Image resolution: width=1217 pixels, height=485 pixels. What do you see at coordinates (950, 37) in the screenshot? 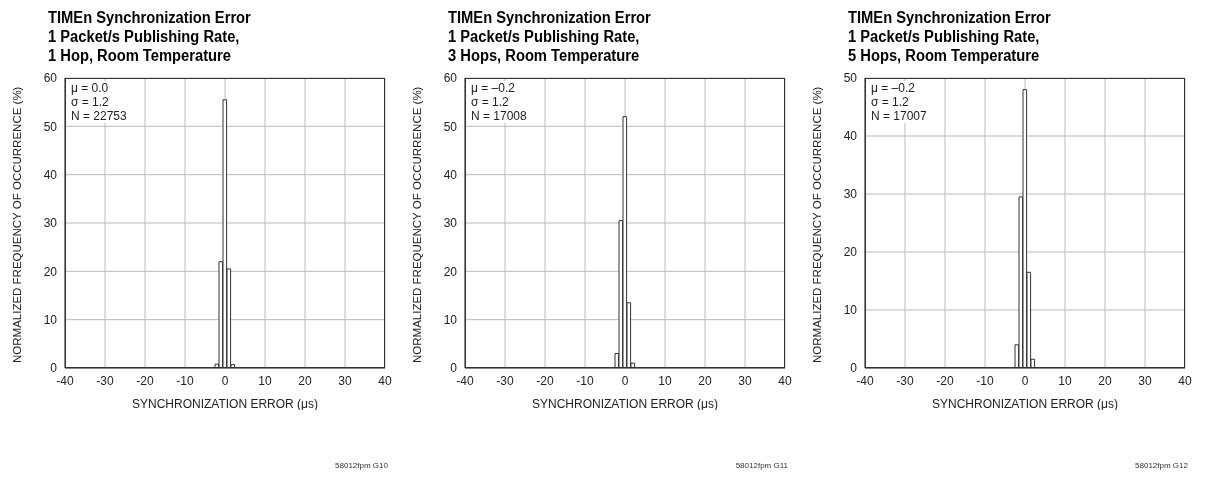
I see `chart-title: TIMEn Synchronization Error 1 Packet/s Publishing Rate, 5 Hops, Room Temperature` at bounding box center [950, 37].